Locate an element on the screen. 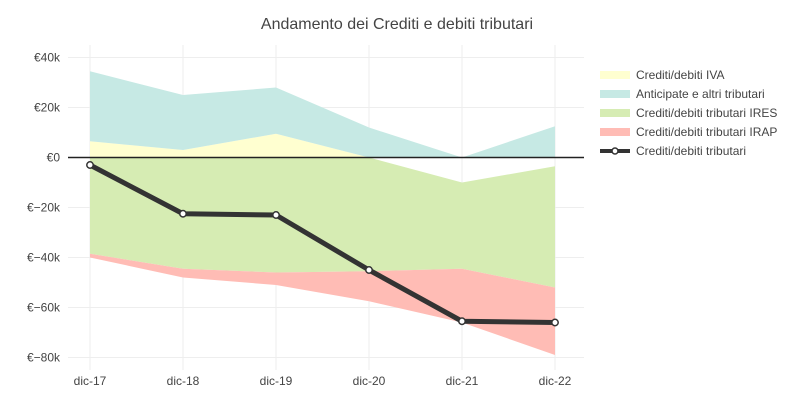 Image resolution: width=793 pixels, height=400 pixels. legend-label: Crediti/debiti tributari is located at coordinates (691, 151).